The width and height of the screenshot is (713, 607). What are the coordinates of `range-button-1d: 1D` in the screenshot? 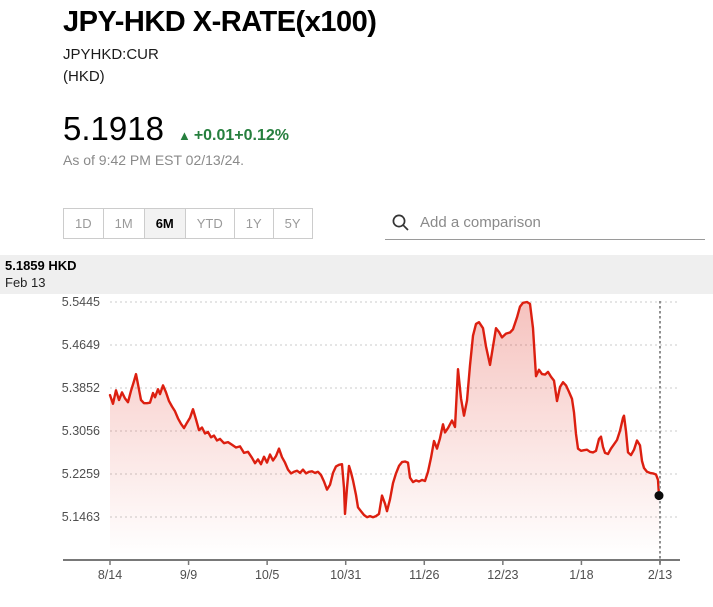 It's located at (83, 223).